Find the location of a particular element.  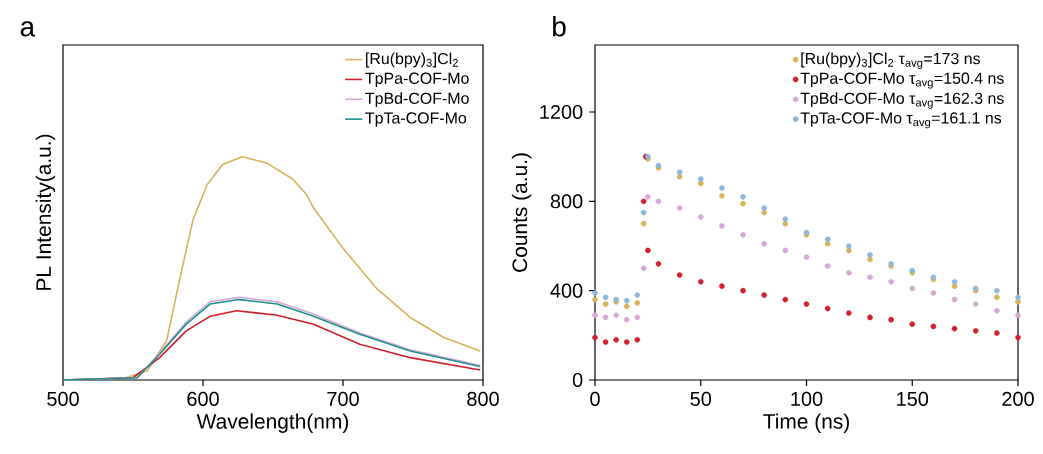

x-tick-label: 50 is located at coordinates (701, 398).